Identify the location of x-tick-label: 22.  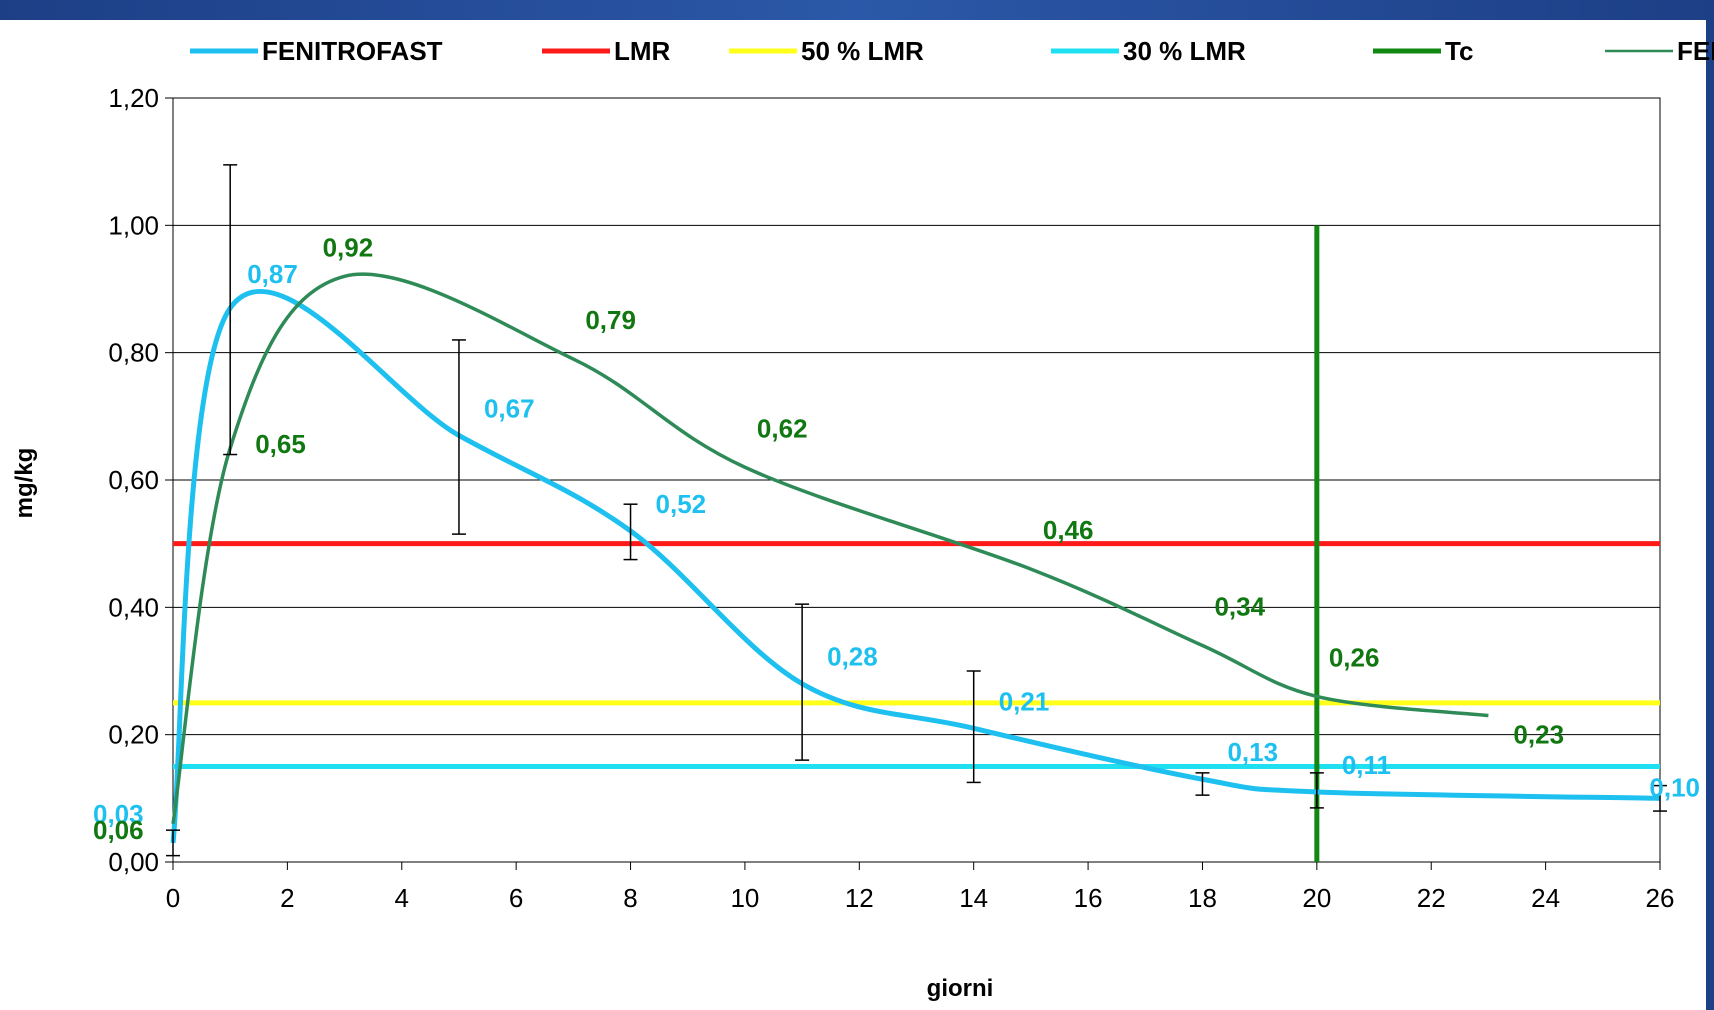
(1431, 898).